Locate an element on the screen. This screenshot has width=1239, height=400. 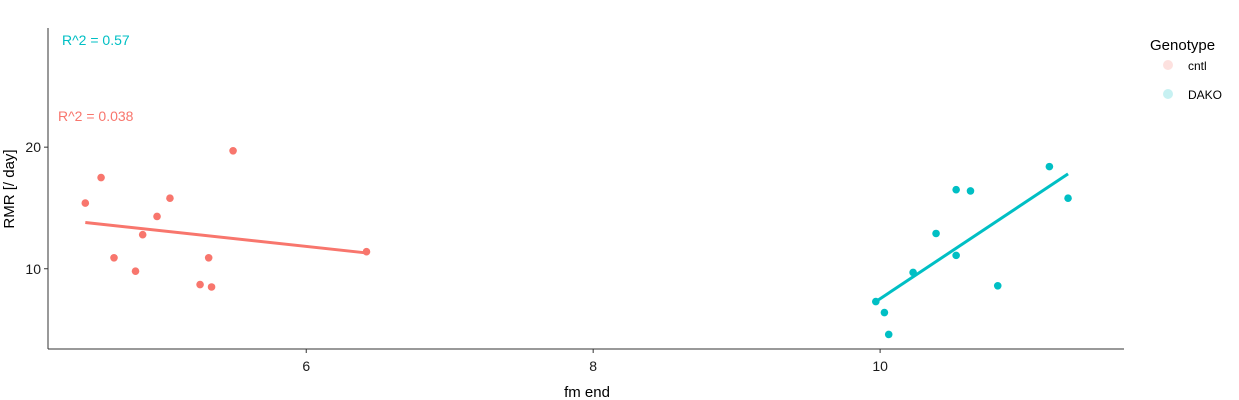
y-tick-label: 10 is located at coordinates (33, 269).